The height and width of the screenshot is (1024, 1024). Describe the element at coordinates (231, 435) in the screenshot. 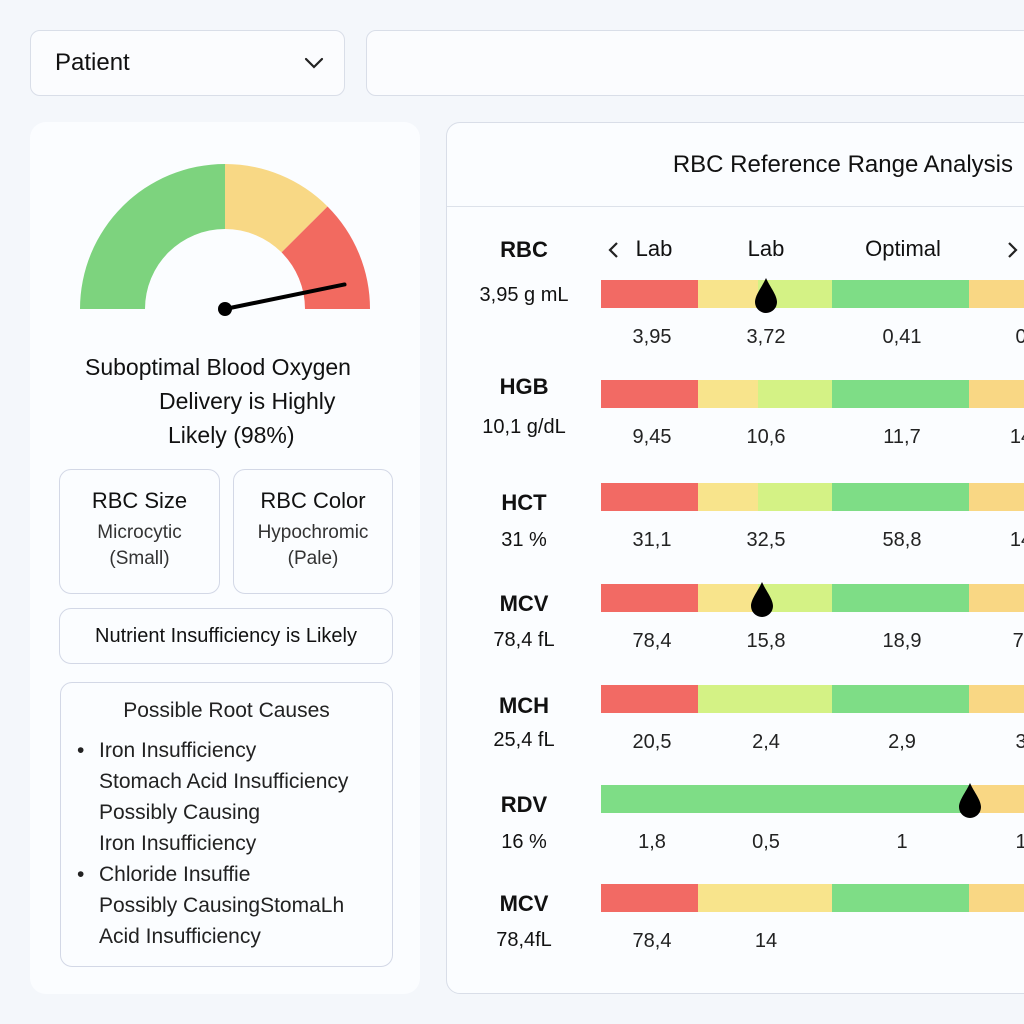

I see `headline-line: Likely (98%)` at that location.